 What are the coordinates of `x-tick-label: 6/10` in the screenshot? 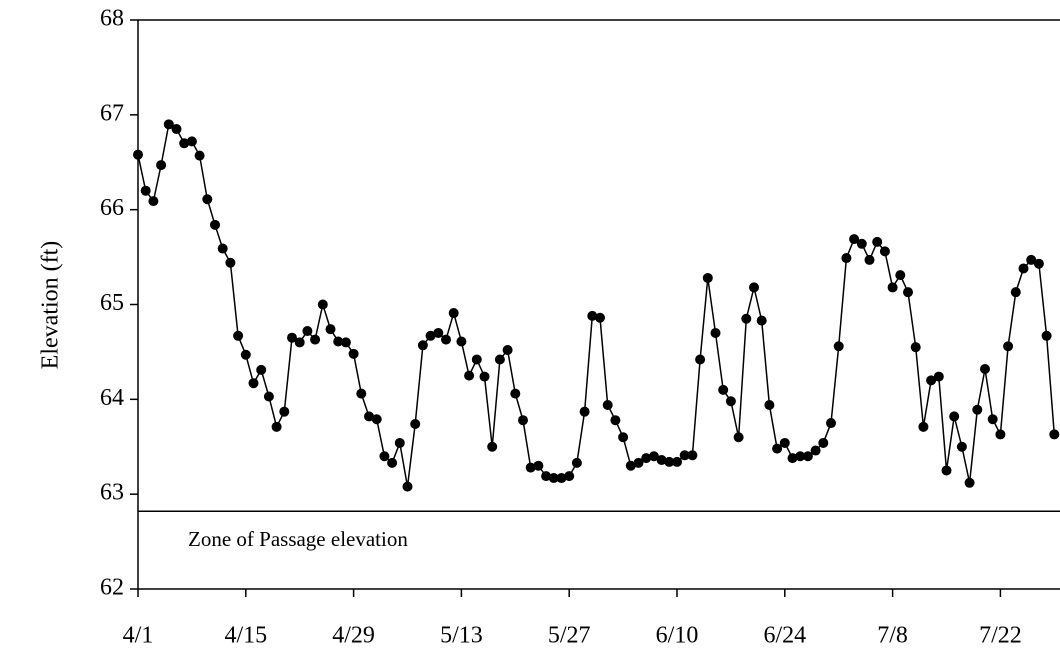 It's located at (677, 636).